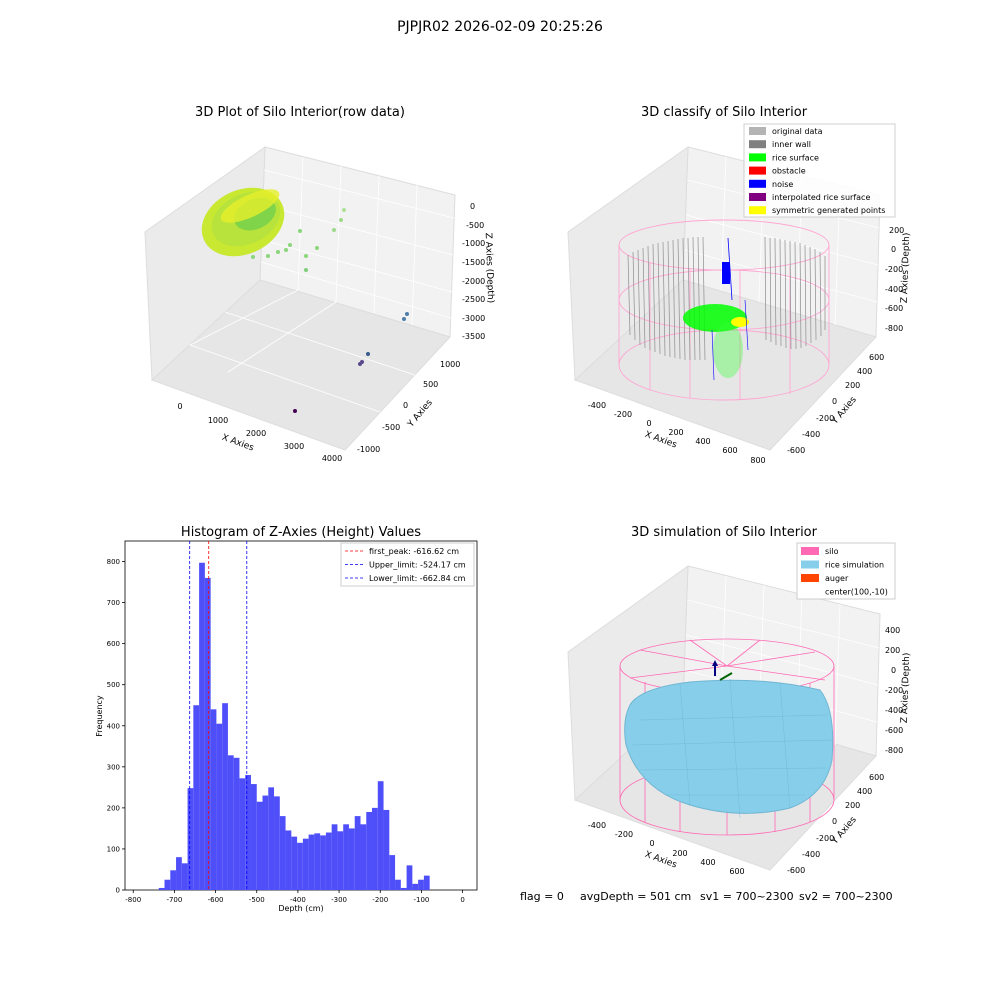 The width and height of the screenshot is (1000, 1000). What do you see at coordinates (500, 27) in the screenshot?
I see `figure-title: PJPJR02 2026-02-09 20:25:26` at bounding box center [500, 27].